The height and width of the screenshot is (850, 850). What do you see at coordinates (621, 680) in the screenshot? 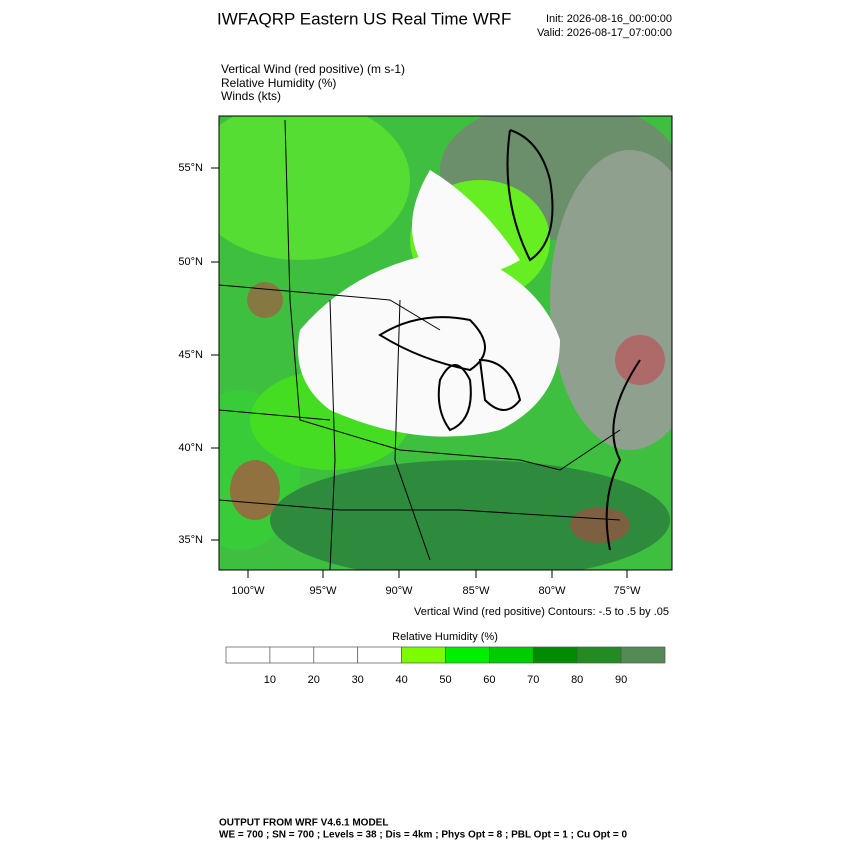
I see `colorbar-label: 90` at bounding box center [621, 680].